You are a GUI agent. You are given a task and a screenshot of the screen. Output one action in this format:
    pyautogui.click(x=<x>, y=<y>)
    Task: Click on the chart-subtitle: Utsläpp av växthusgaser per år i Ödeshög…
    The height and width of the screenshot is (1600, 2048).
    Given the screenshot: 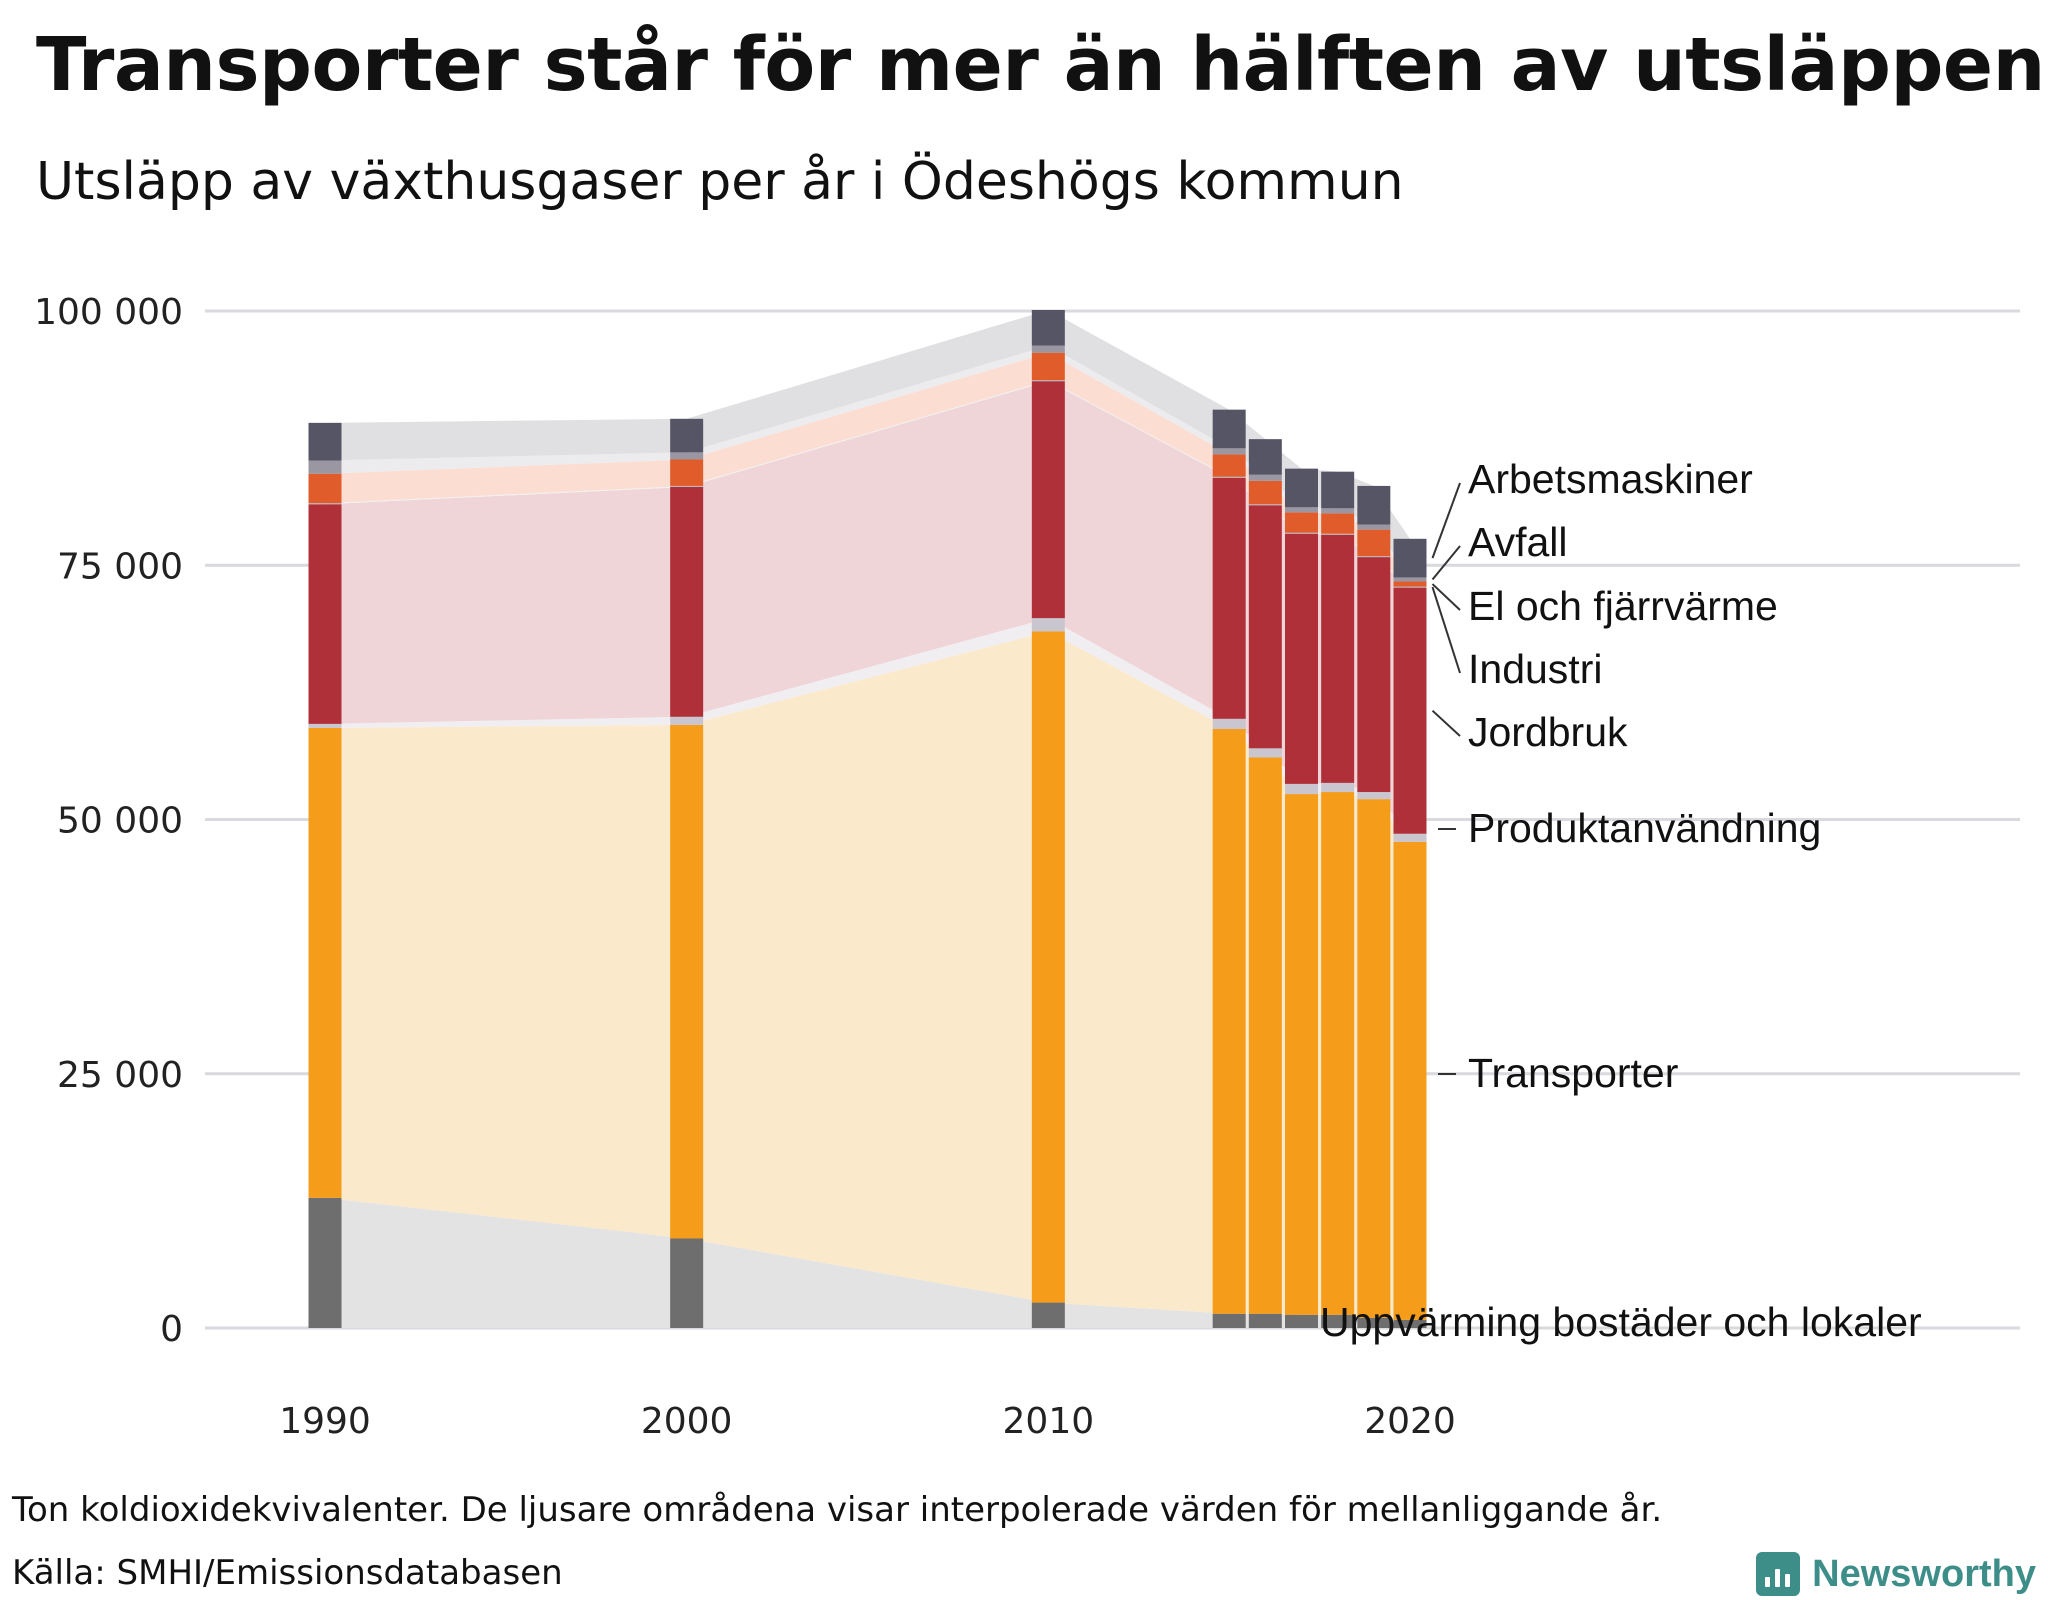 What is the action you would take?
    pyautogui.click(x=720, y=182)
    